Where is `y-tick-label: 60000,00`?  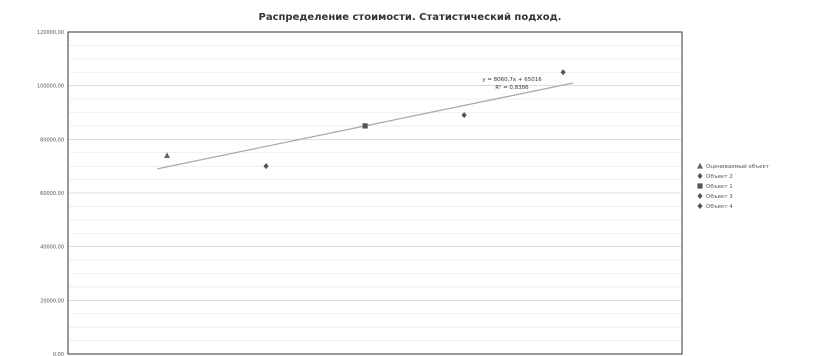 y-tick-label: 60000,00 is located at coordinates (52, 194).